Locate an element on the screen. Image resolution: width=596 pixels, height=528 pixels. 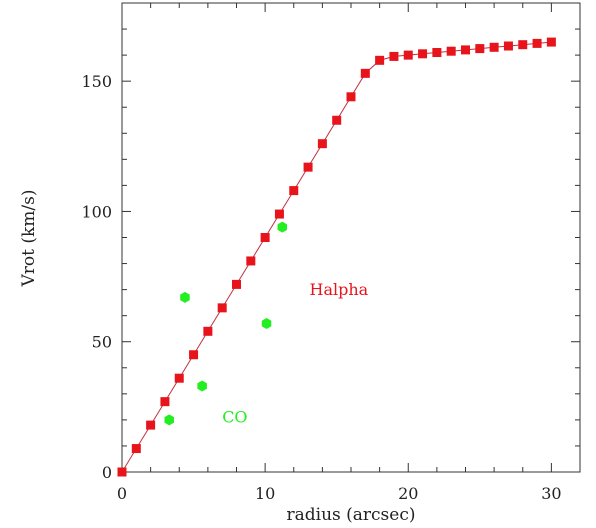
halpha-annotation: Halpha is located at coordinates (338, 289).